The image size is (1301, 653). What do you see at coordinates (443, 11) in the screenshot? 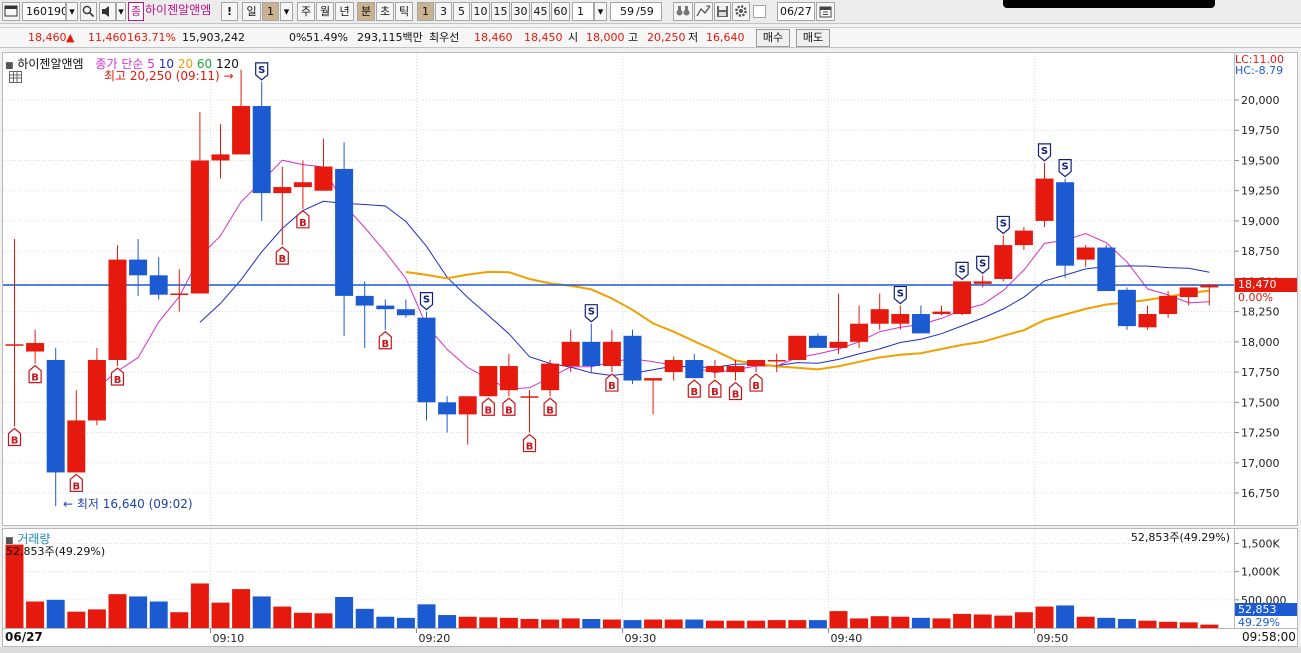
I see `interval-3-button: 3` at bounding box center [443, 11].